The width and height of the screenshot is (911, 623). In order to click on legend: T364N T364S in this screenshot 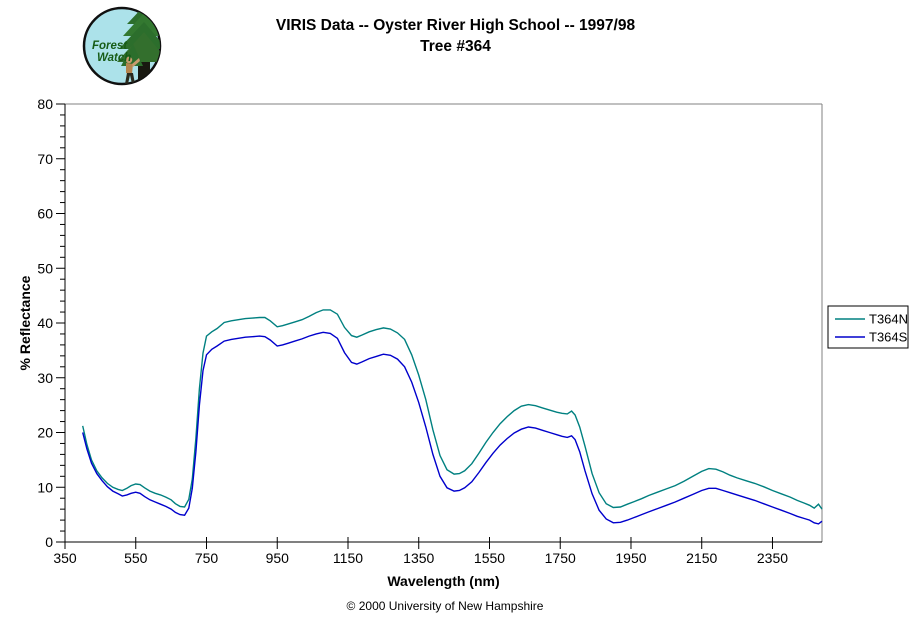, I will do `click(868, 327)`.